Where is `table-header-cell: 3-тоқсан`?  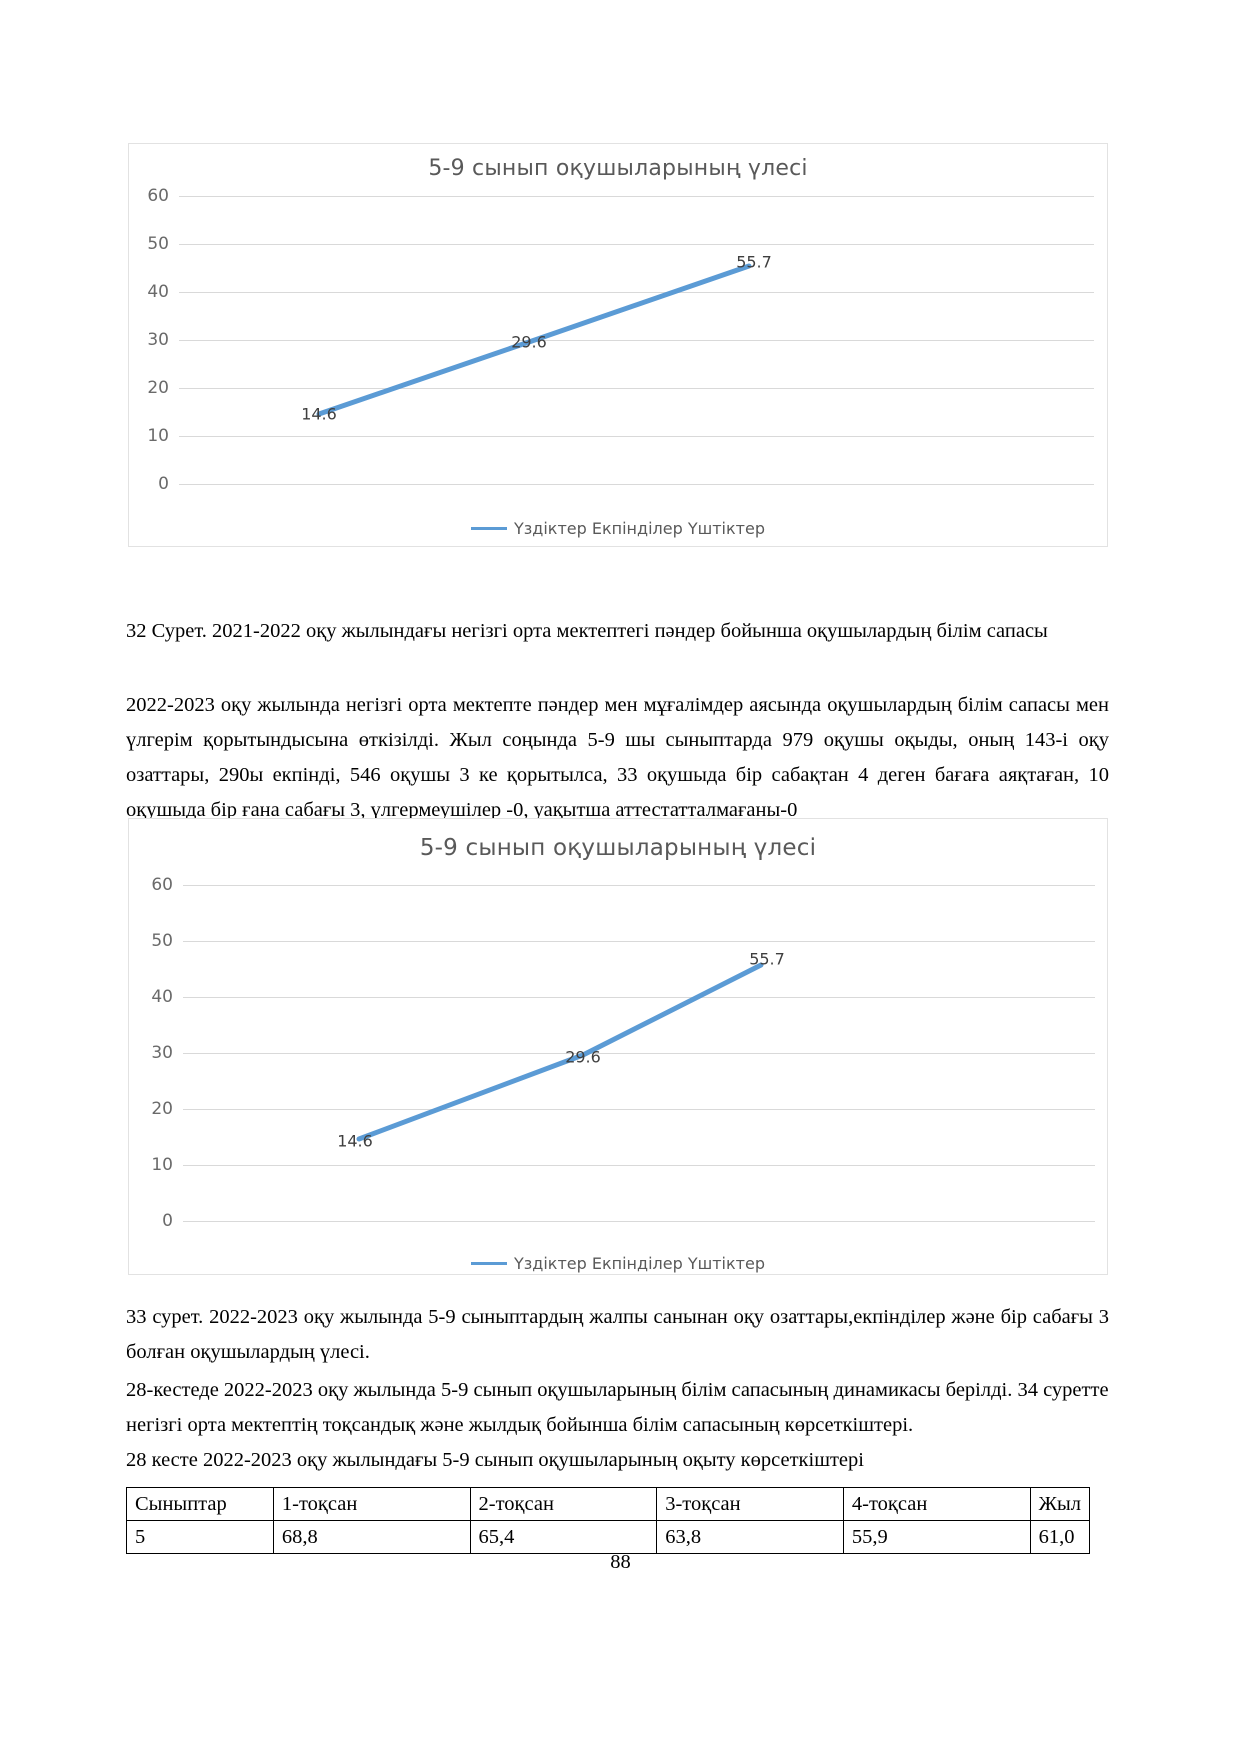 table-header-cell: 3-тоқсан is located at coordinates (750, 1504).